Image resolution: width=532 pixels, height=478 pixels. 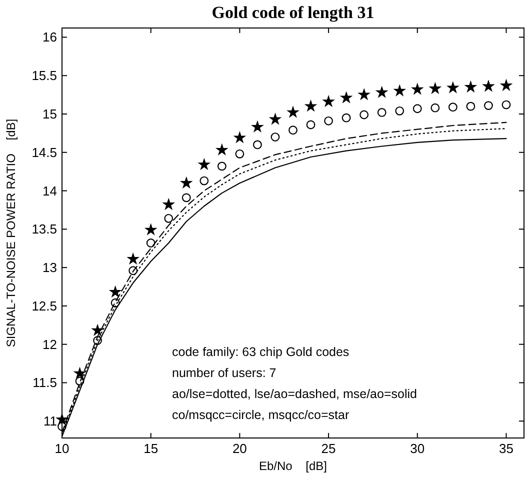 What do you see at coordinates (49, 114) in the screenshot?
I see `y-tick-label: 15` at bounding box center [49, 114].